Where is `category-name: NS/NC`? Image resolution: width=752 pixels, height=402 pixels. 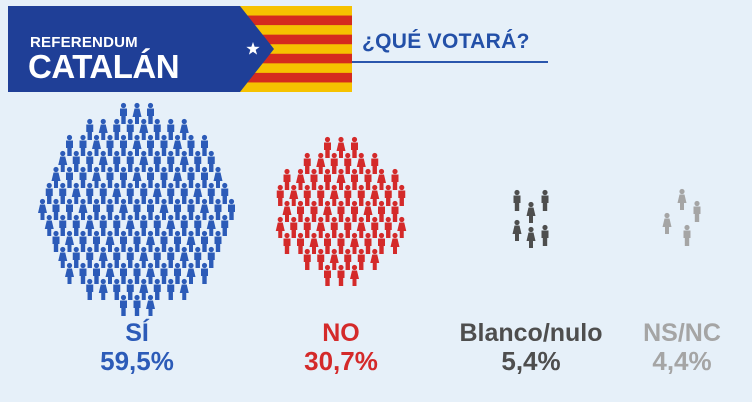 category-name: NS/NC is located at coordinates (682, 333).